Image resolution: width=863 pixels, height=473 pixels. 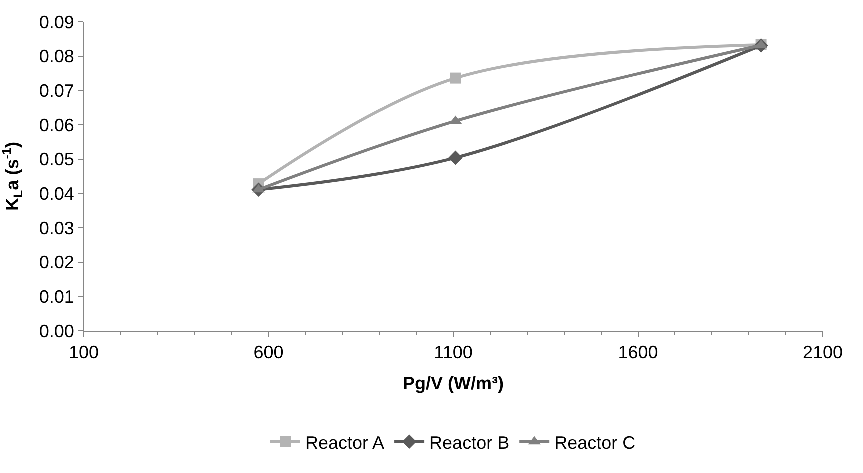 What do you see at coordinates (638, 352) in the screenshot?
I see `x-tick-label: 1600` at bounding box center [638, 352].